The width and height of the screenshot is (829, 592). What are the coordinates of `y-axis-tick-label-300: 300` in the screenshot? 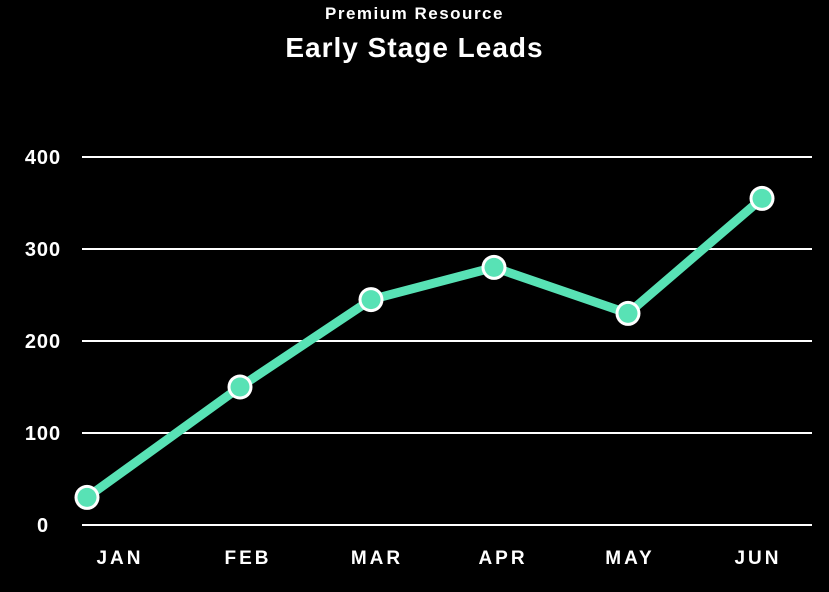 It's located at (43, 250).